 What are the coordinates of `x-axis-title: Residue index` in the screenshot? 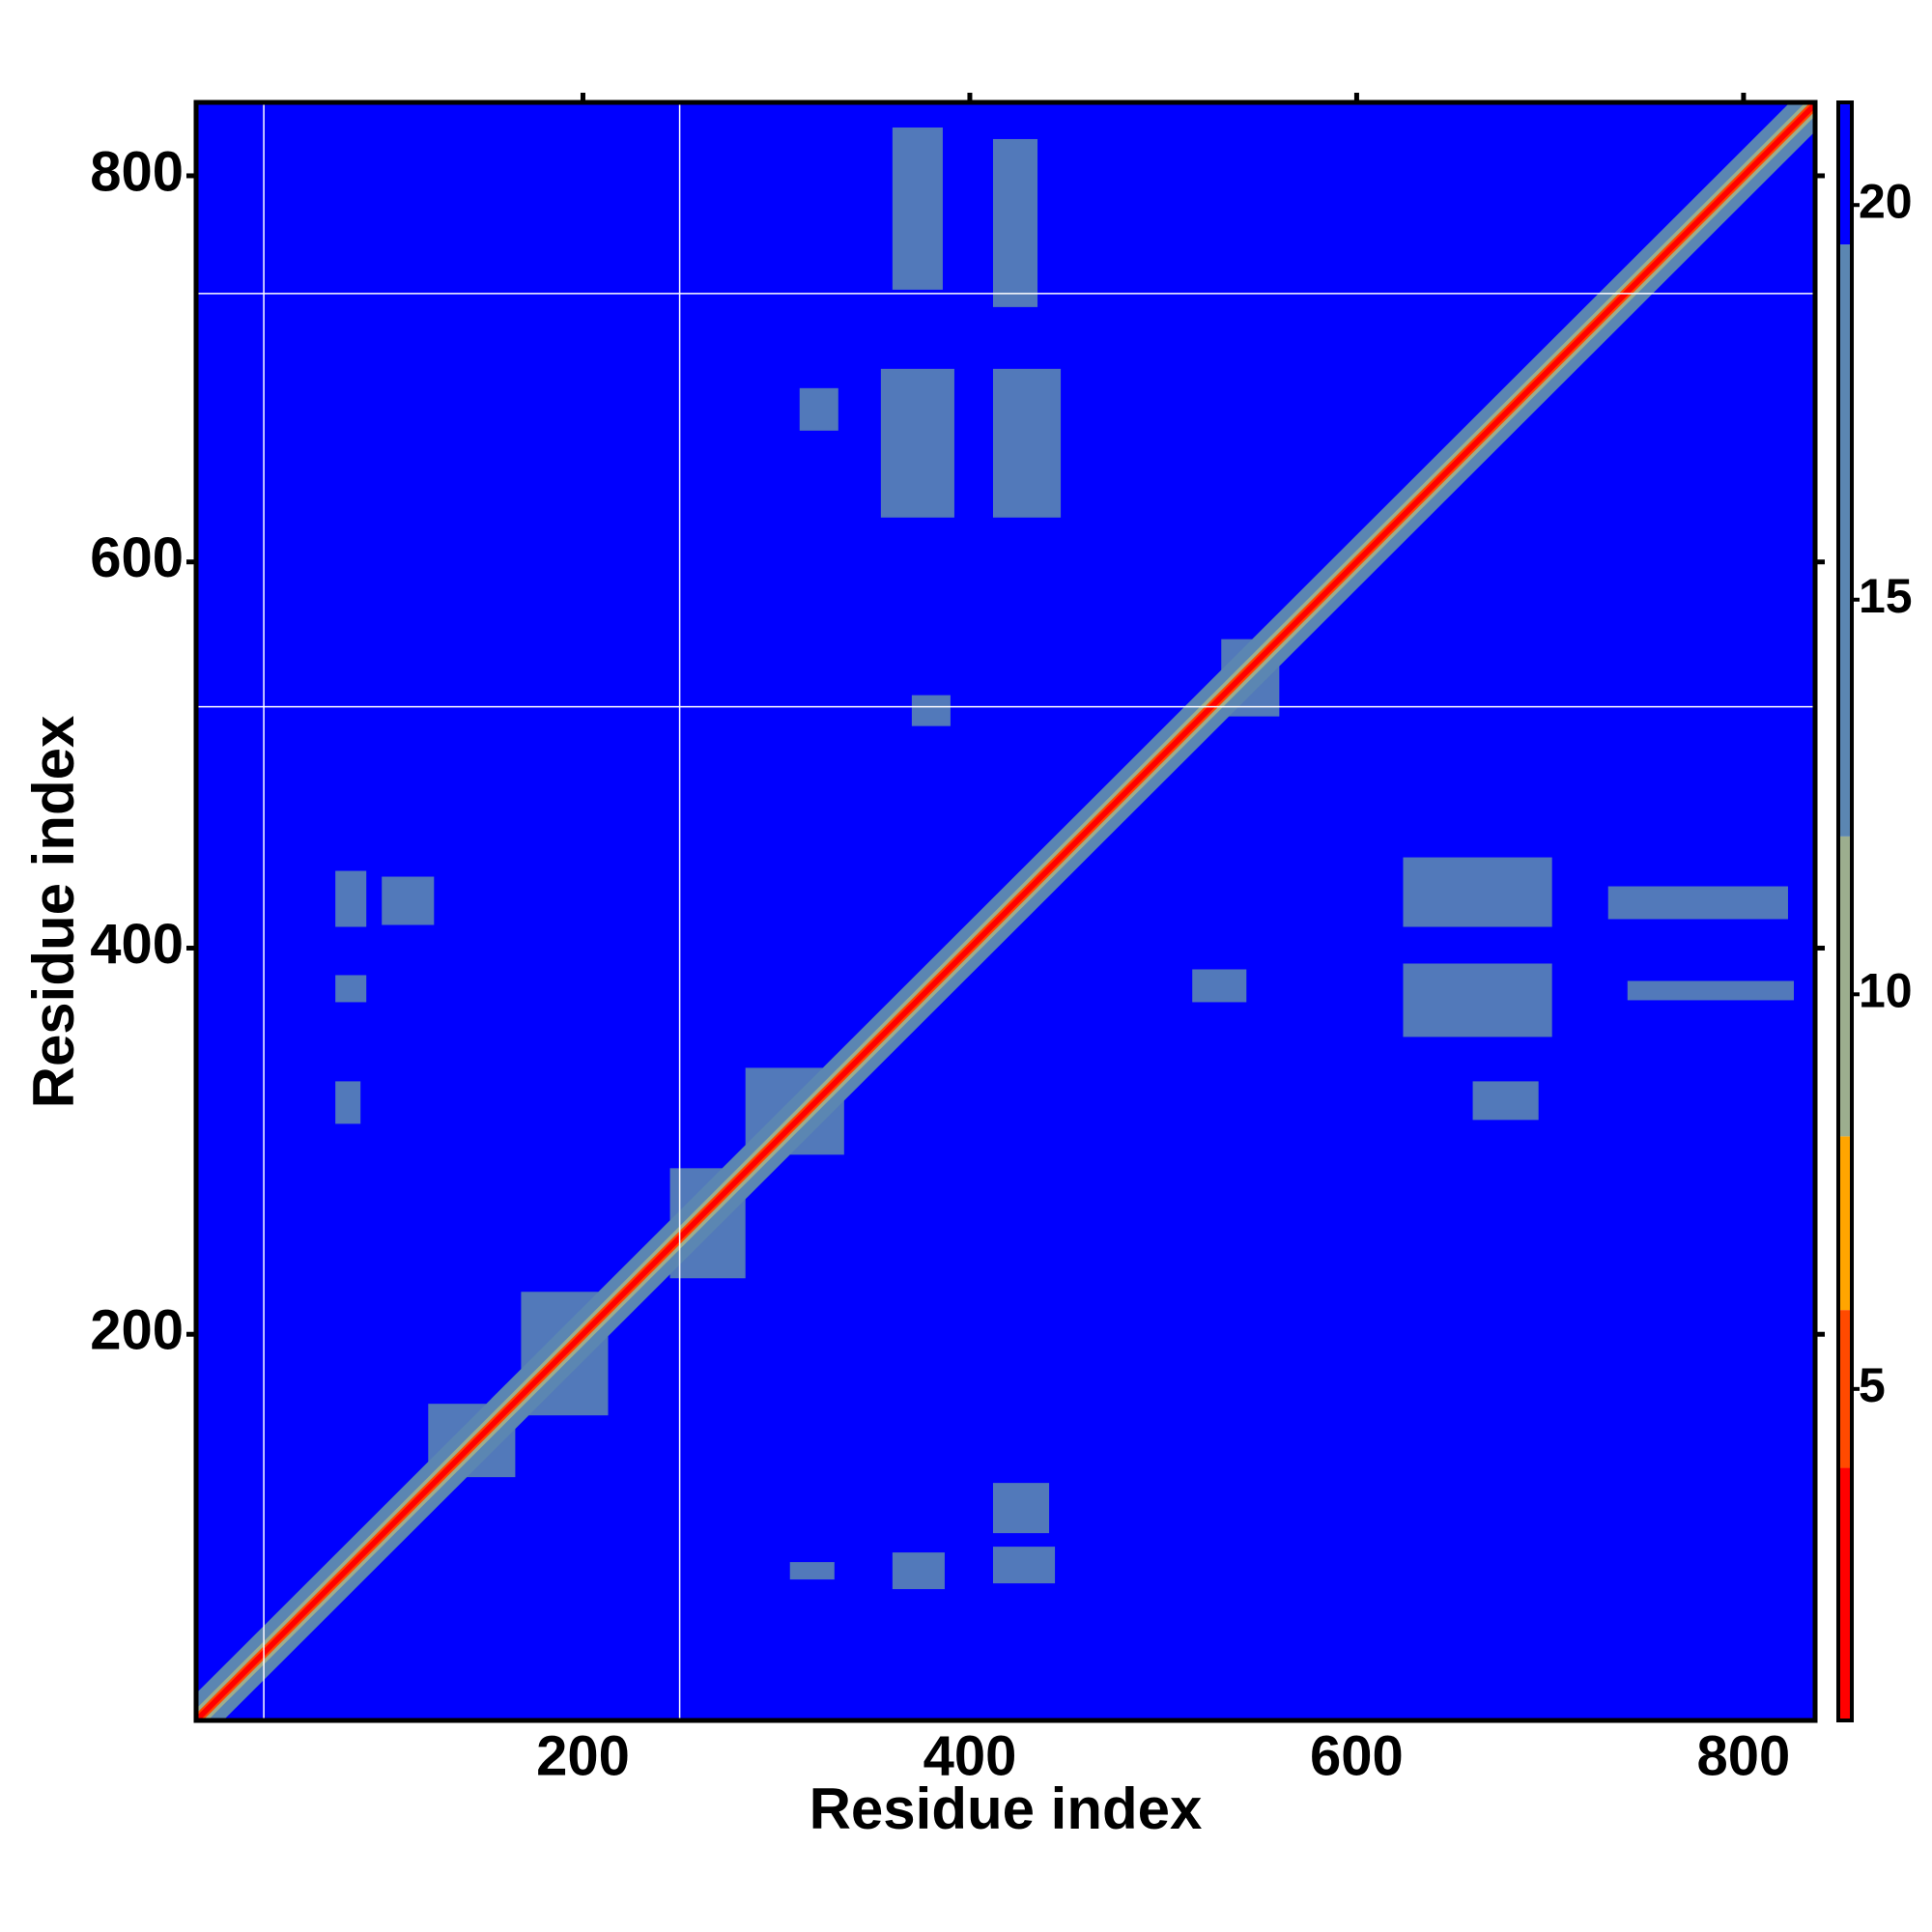 It's located at (1006, 1808).